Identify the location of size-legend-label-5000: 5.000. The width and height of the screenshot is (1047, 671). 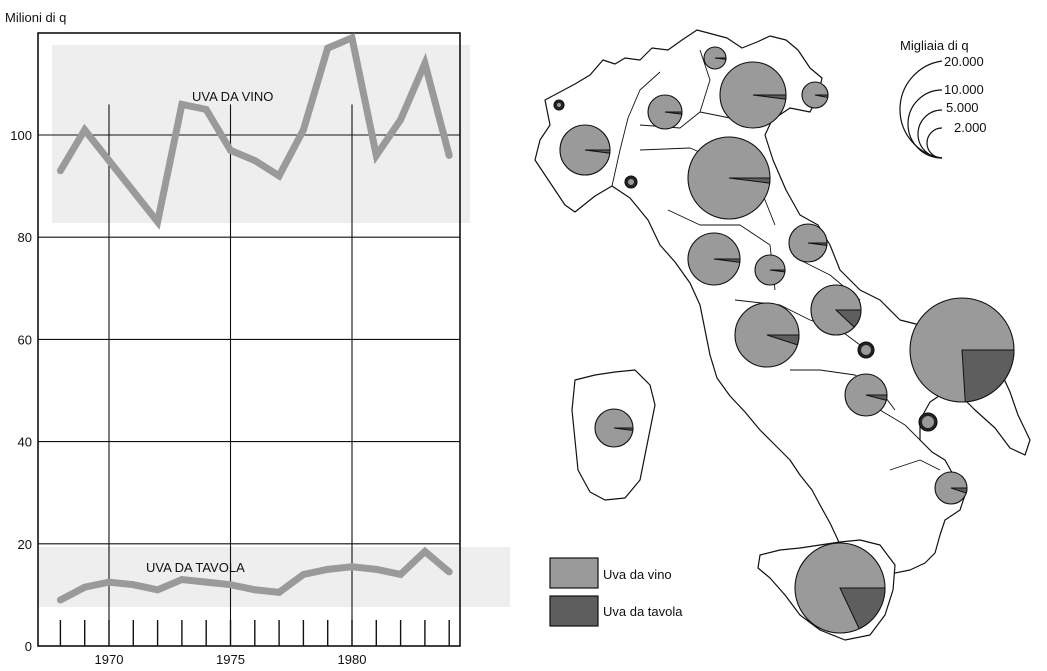
(962, 107).